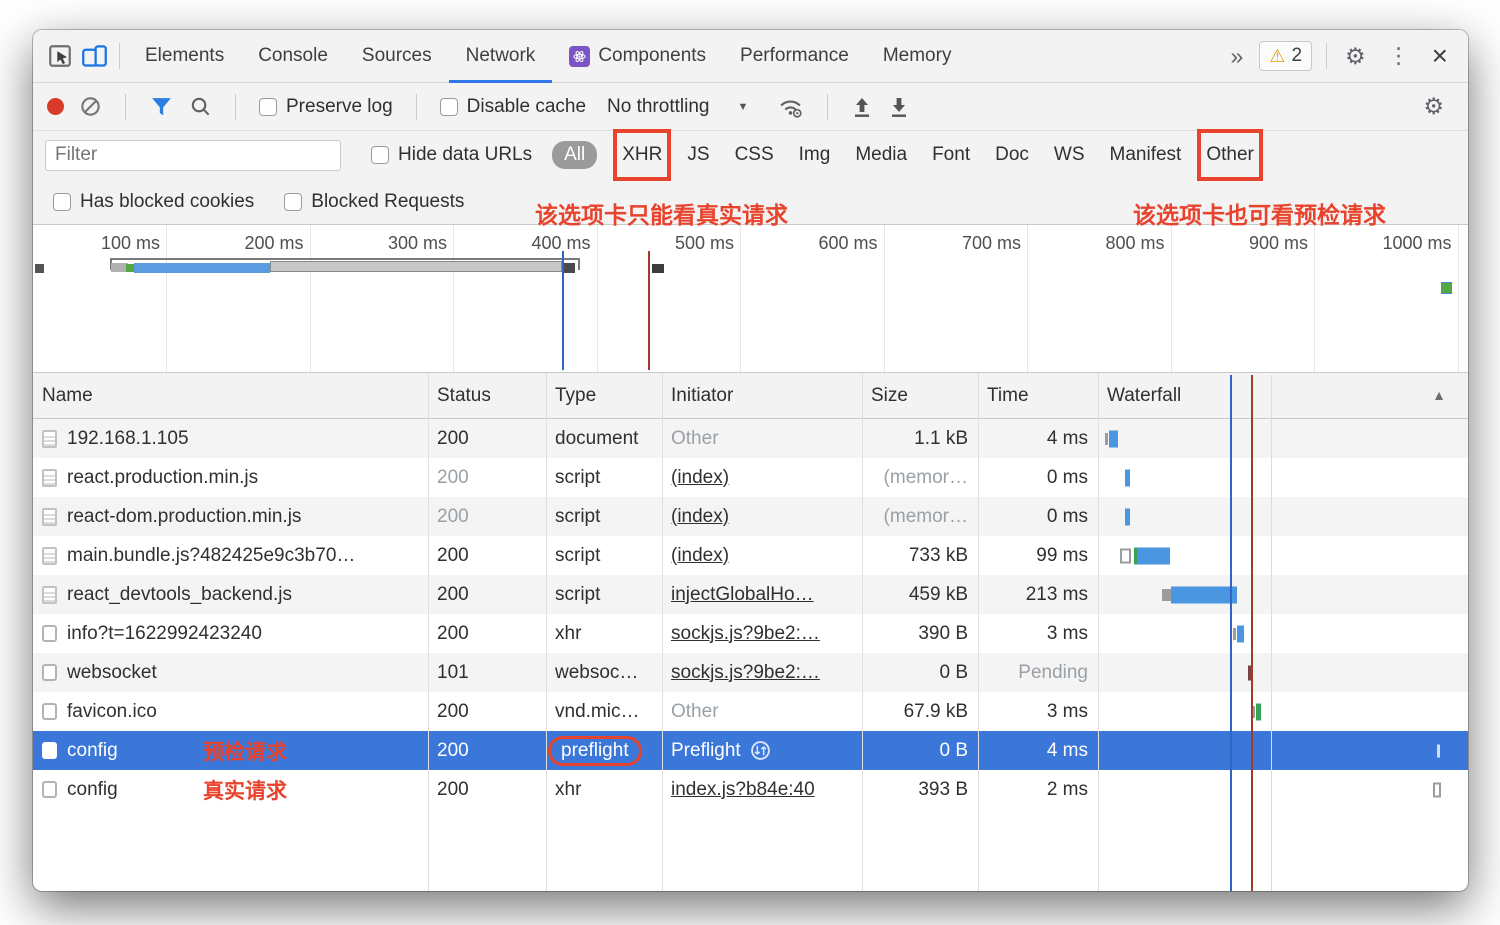  Describe the element at coordinates (762, 516) in the screenshot. I see `initiator-cell: (index)` at that location.